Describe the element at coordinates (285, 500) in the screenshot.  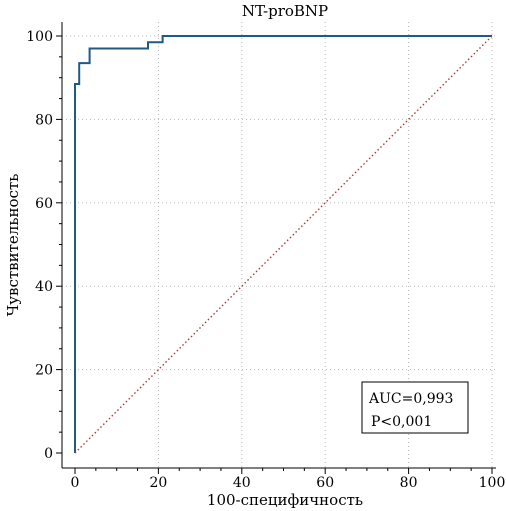
I see `x-axis-label: 100-специфичность` at that location.